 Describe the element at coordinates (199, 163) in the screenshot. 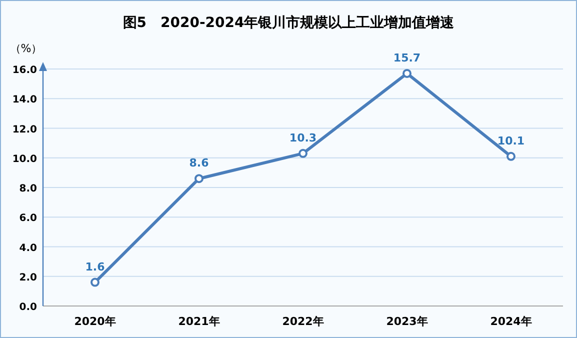

I see `data-label: 8.6` at that location.